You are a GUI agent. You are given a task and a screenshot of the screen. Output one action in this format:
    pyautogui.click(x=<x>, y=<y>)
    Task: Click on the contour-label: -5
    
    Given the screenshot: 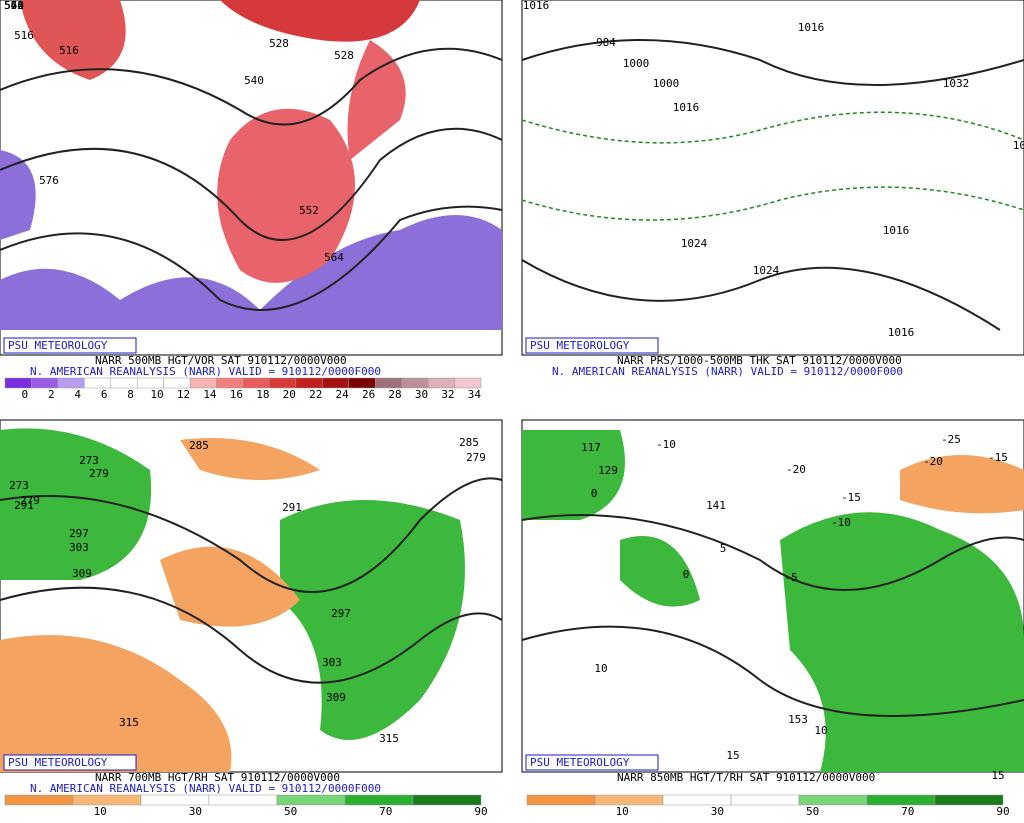 What is the action you would take?
    pyautogui.click(x=790, y=577)
    